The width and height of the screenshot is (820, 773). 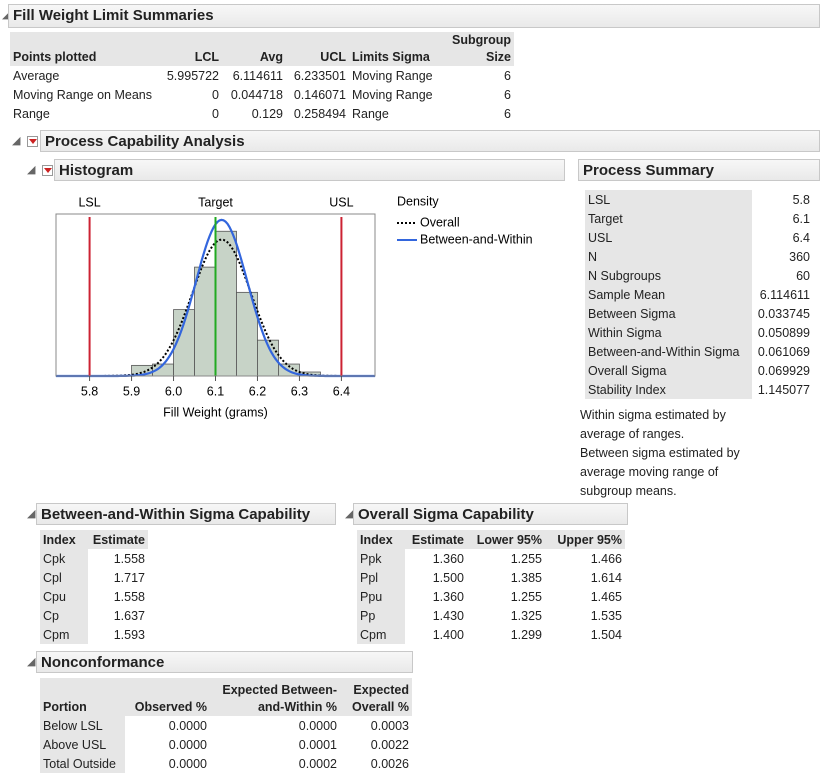 I want to click on cell: 6.114611, so click(x=257, y=75).